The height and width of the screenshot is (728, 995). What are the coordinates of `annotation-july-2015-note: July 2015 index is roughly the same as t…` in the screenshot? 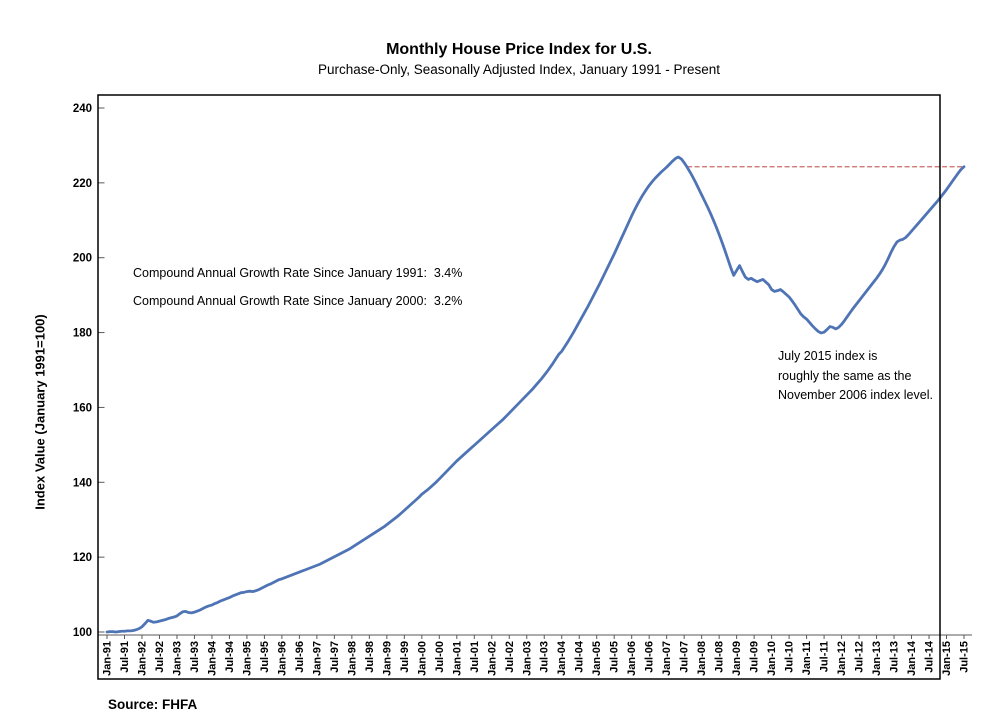 It's located at (855, 376).